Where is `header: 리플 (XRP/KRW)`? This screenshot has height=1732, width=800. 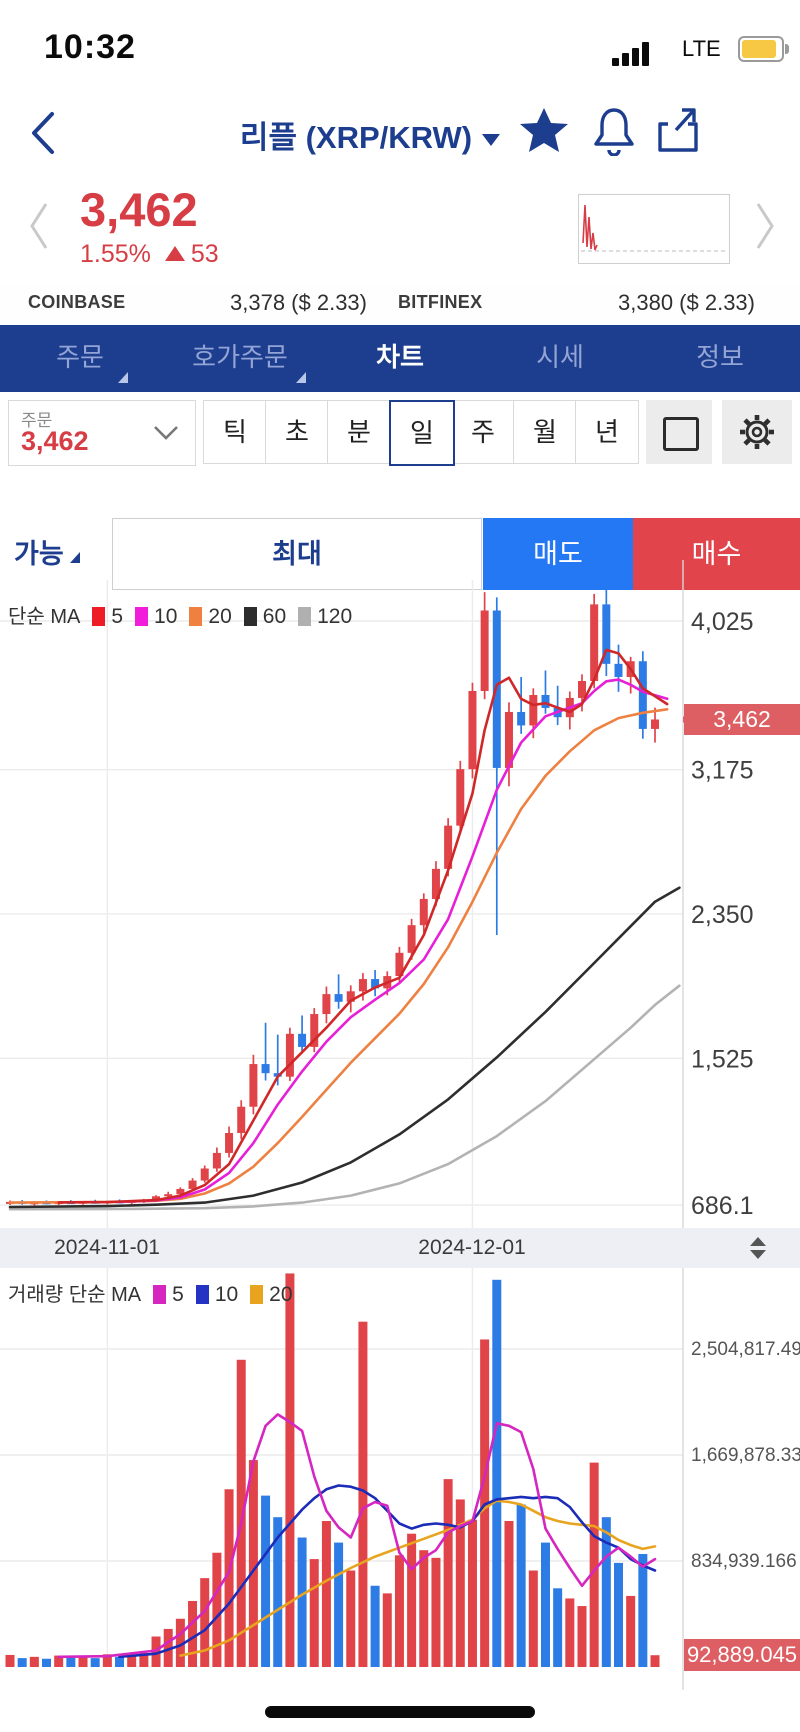
header: 리플 (XRP/KRW) is located at coordinates (400, 133).